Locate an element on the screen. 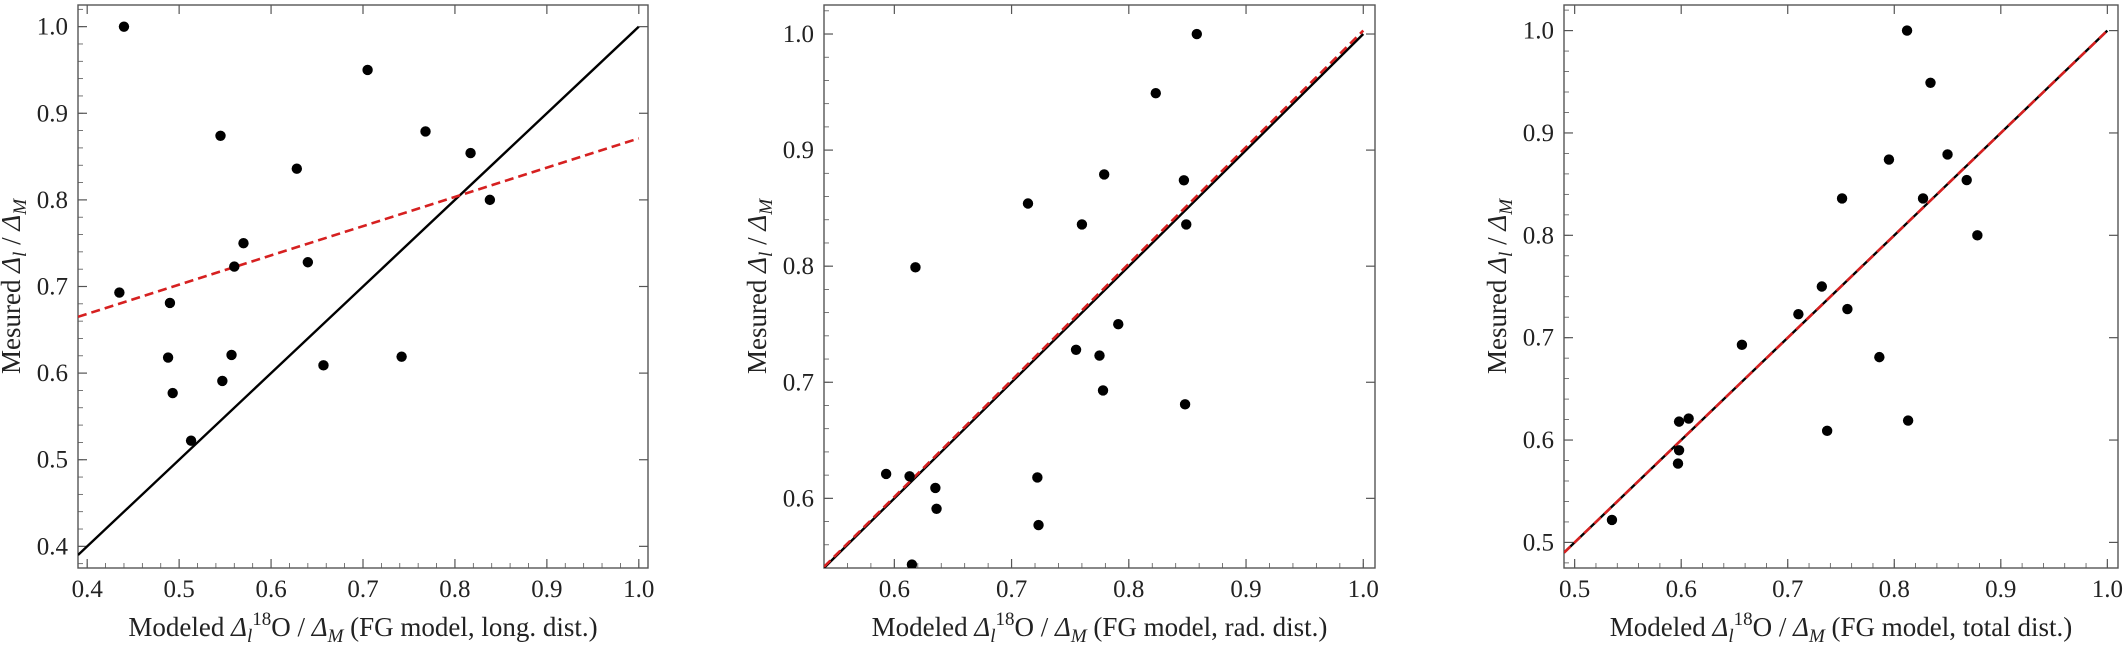 Image resolution: width=2128 pixels, height=654 pixels. fit-line is located at coordinates (359, 228).